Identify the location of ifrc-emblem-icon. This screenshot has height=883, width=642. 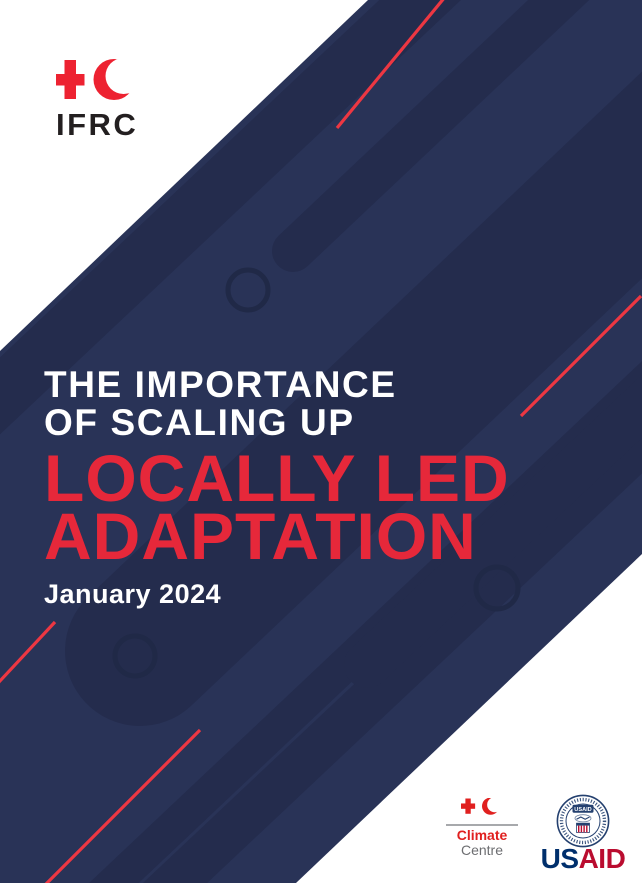
(99, 79).